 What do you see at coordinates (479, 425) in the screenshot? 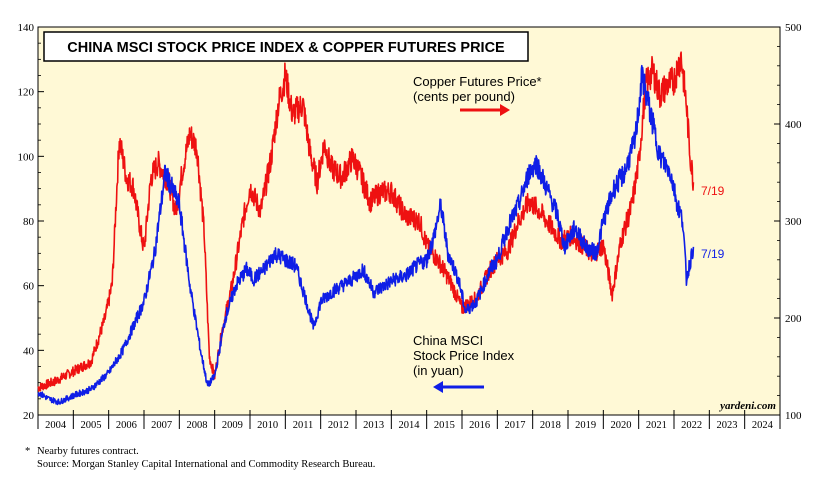
I see `x-tick-label: 2016` at bounding box center [479, 425].